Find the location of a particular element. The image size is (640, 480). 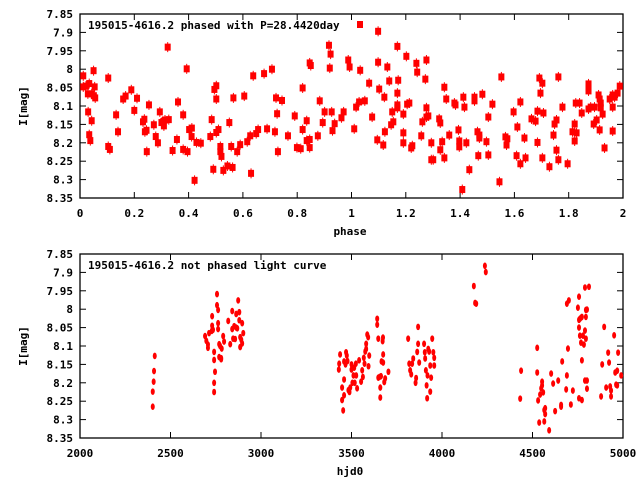

y-tick-label: 8.05 is located at coordinates (60, 328).